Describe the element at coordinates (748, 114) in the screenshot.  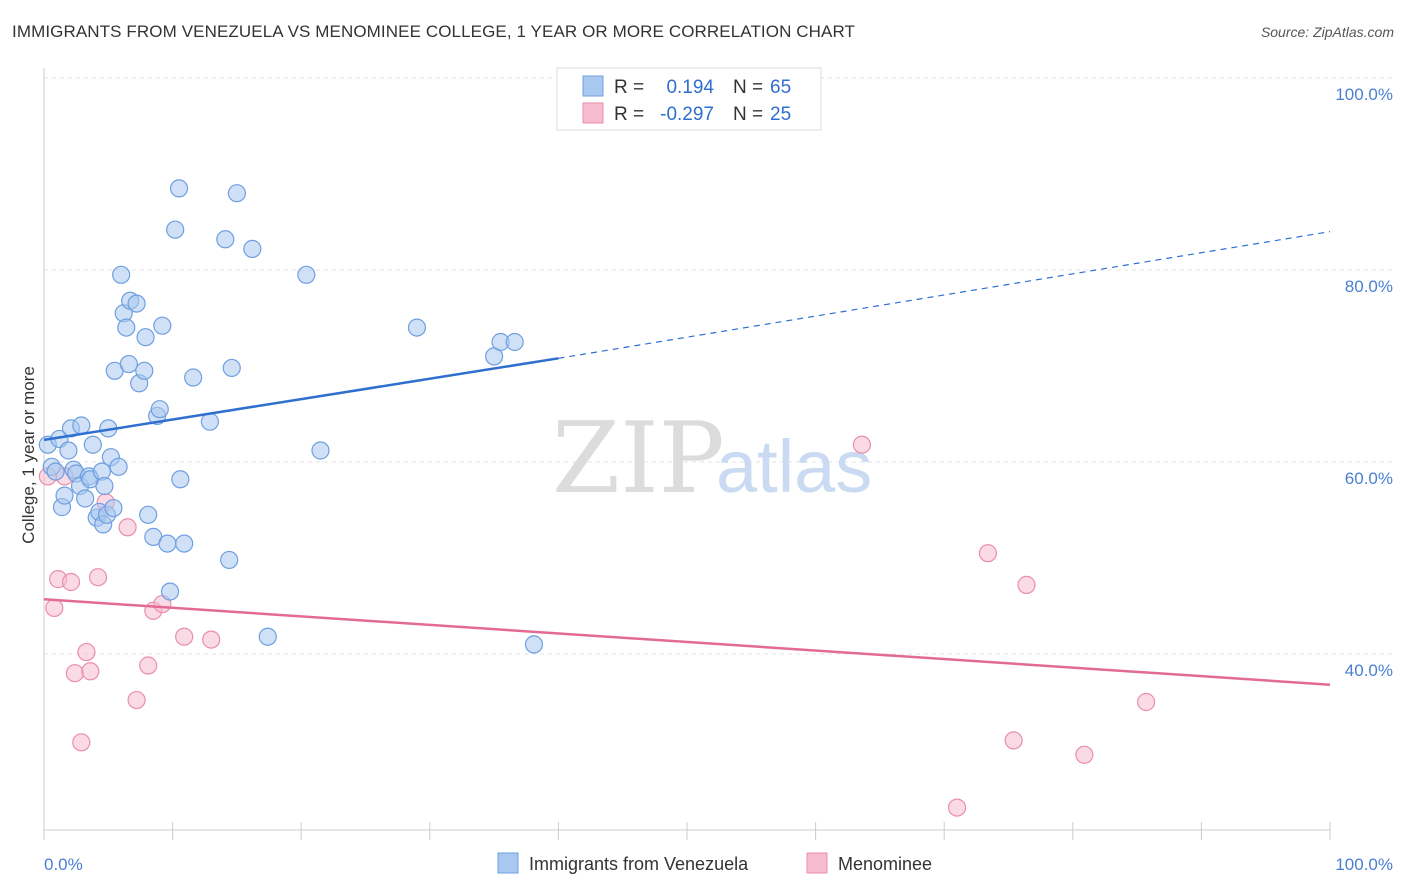
I see `legend-n-label-2: N =` at that location.